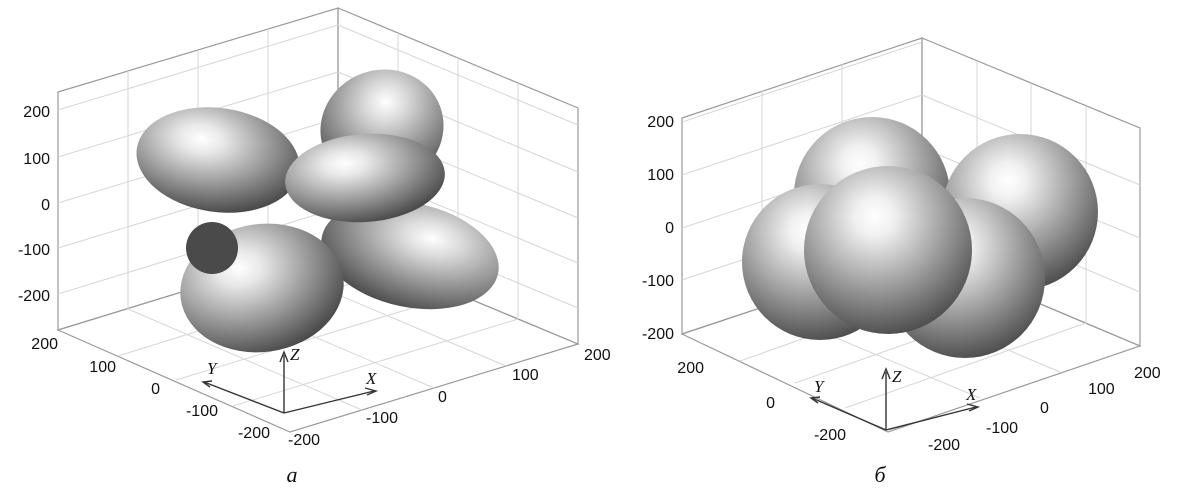  What do you see at coordinates (218, 160) in the screenshot?
I see `lobe-left-upper` at bounding box center [218, 160].